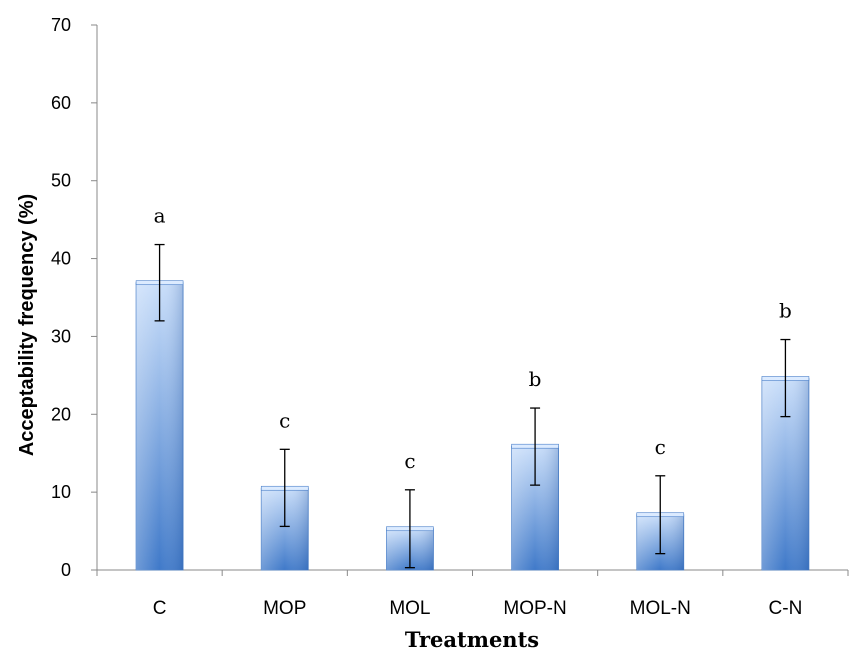 The width and height of the screenshot is (855, 655). I want to click on category-label: MOL, so click(409, 608).